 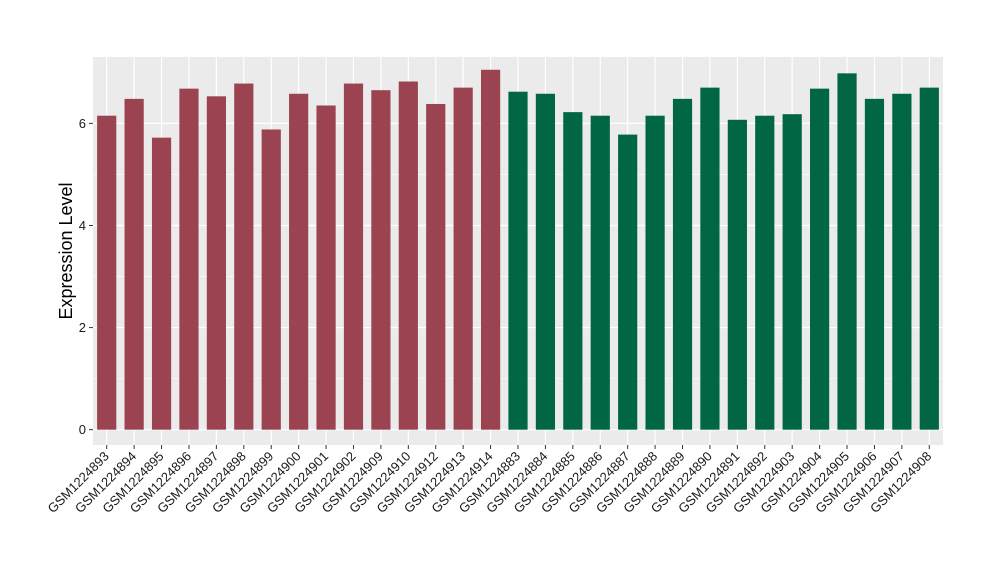 What do you see at coordinates (82, 225) in the screenshot?
I see `y-tick-label: 4` at bounding box center [82, 225].